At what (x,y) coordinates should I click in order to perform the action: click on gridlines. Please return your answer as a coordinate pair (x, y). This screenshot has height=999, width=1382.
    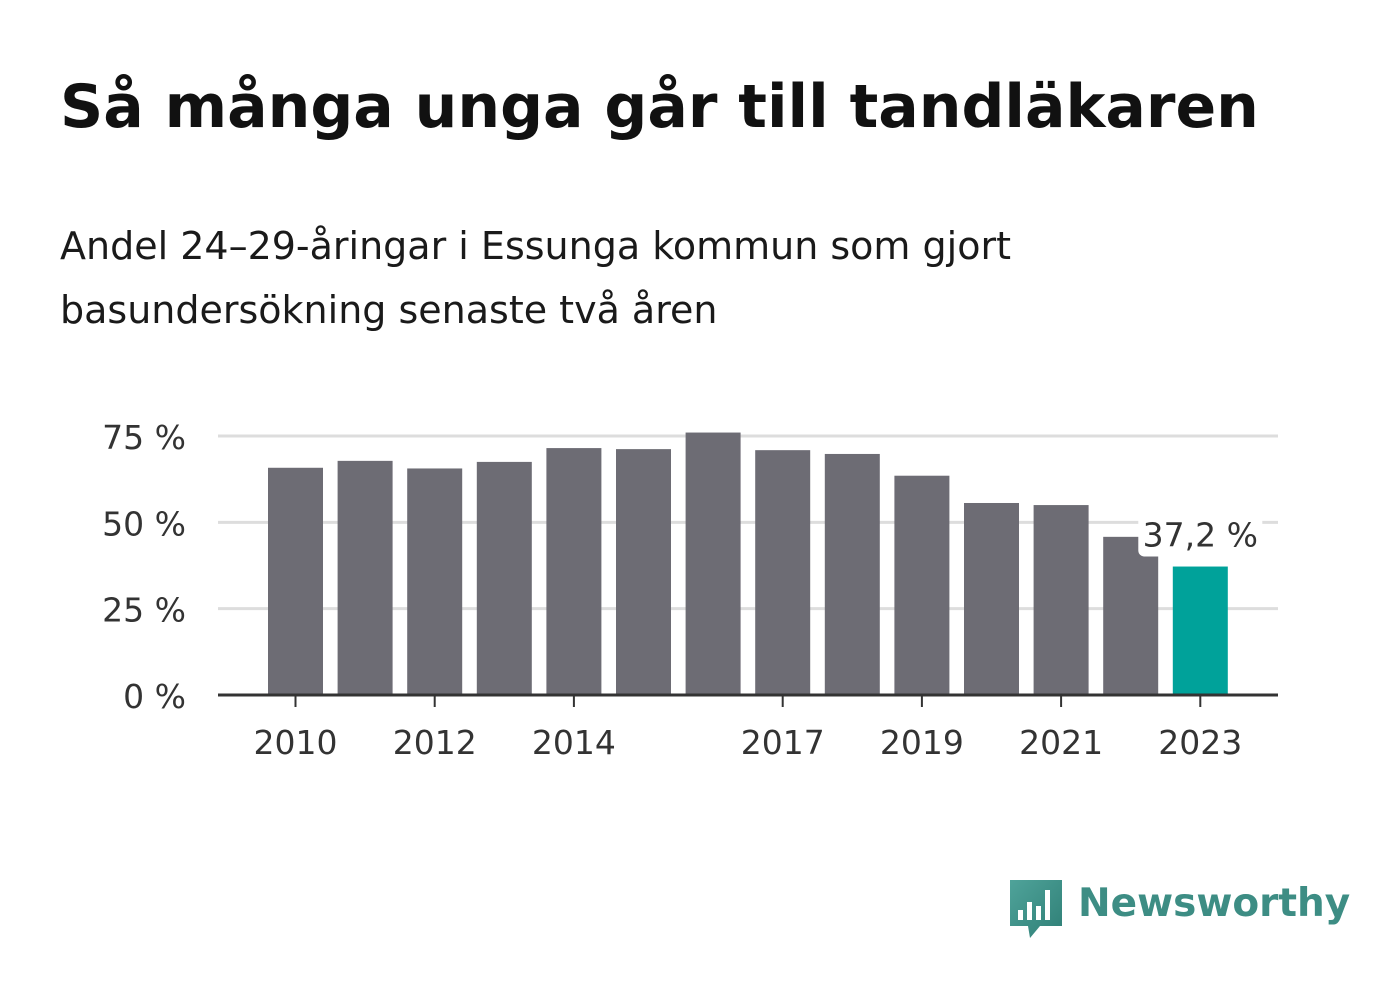
    Looking at the image, I should click on (748, 522).